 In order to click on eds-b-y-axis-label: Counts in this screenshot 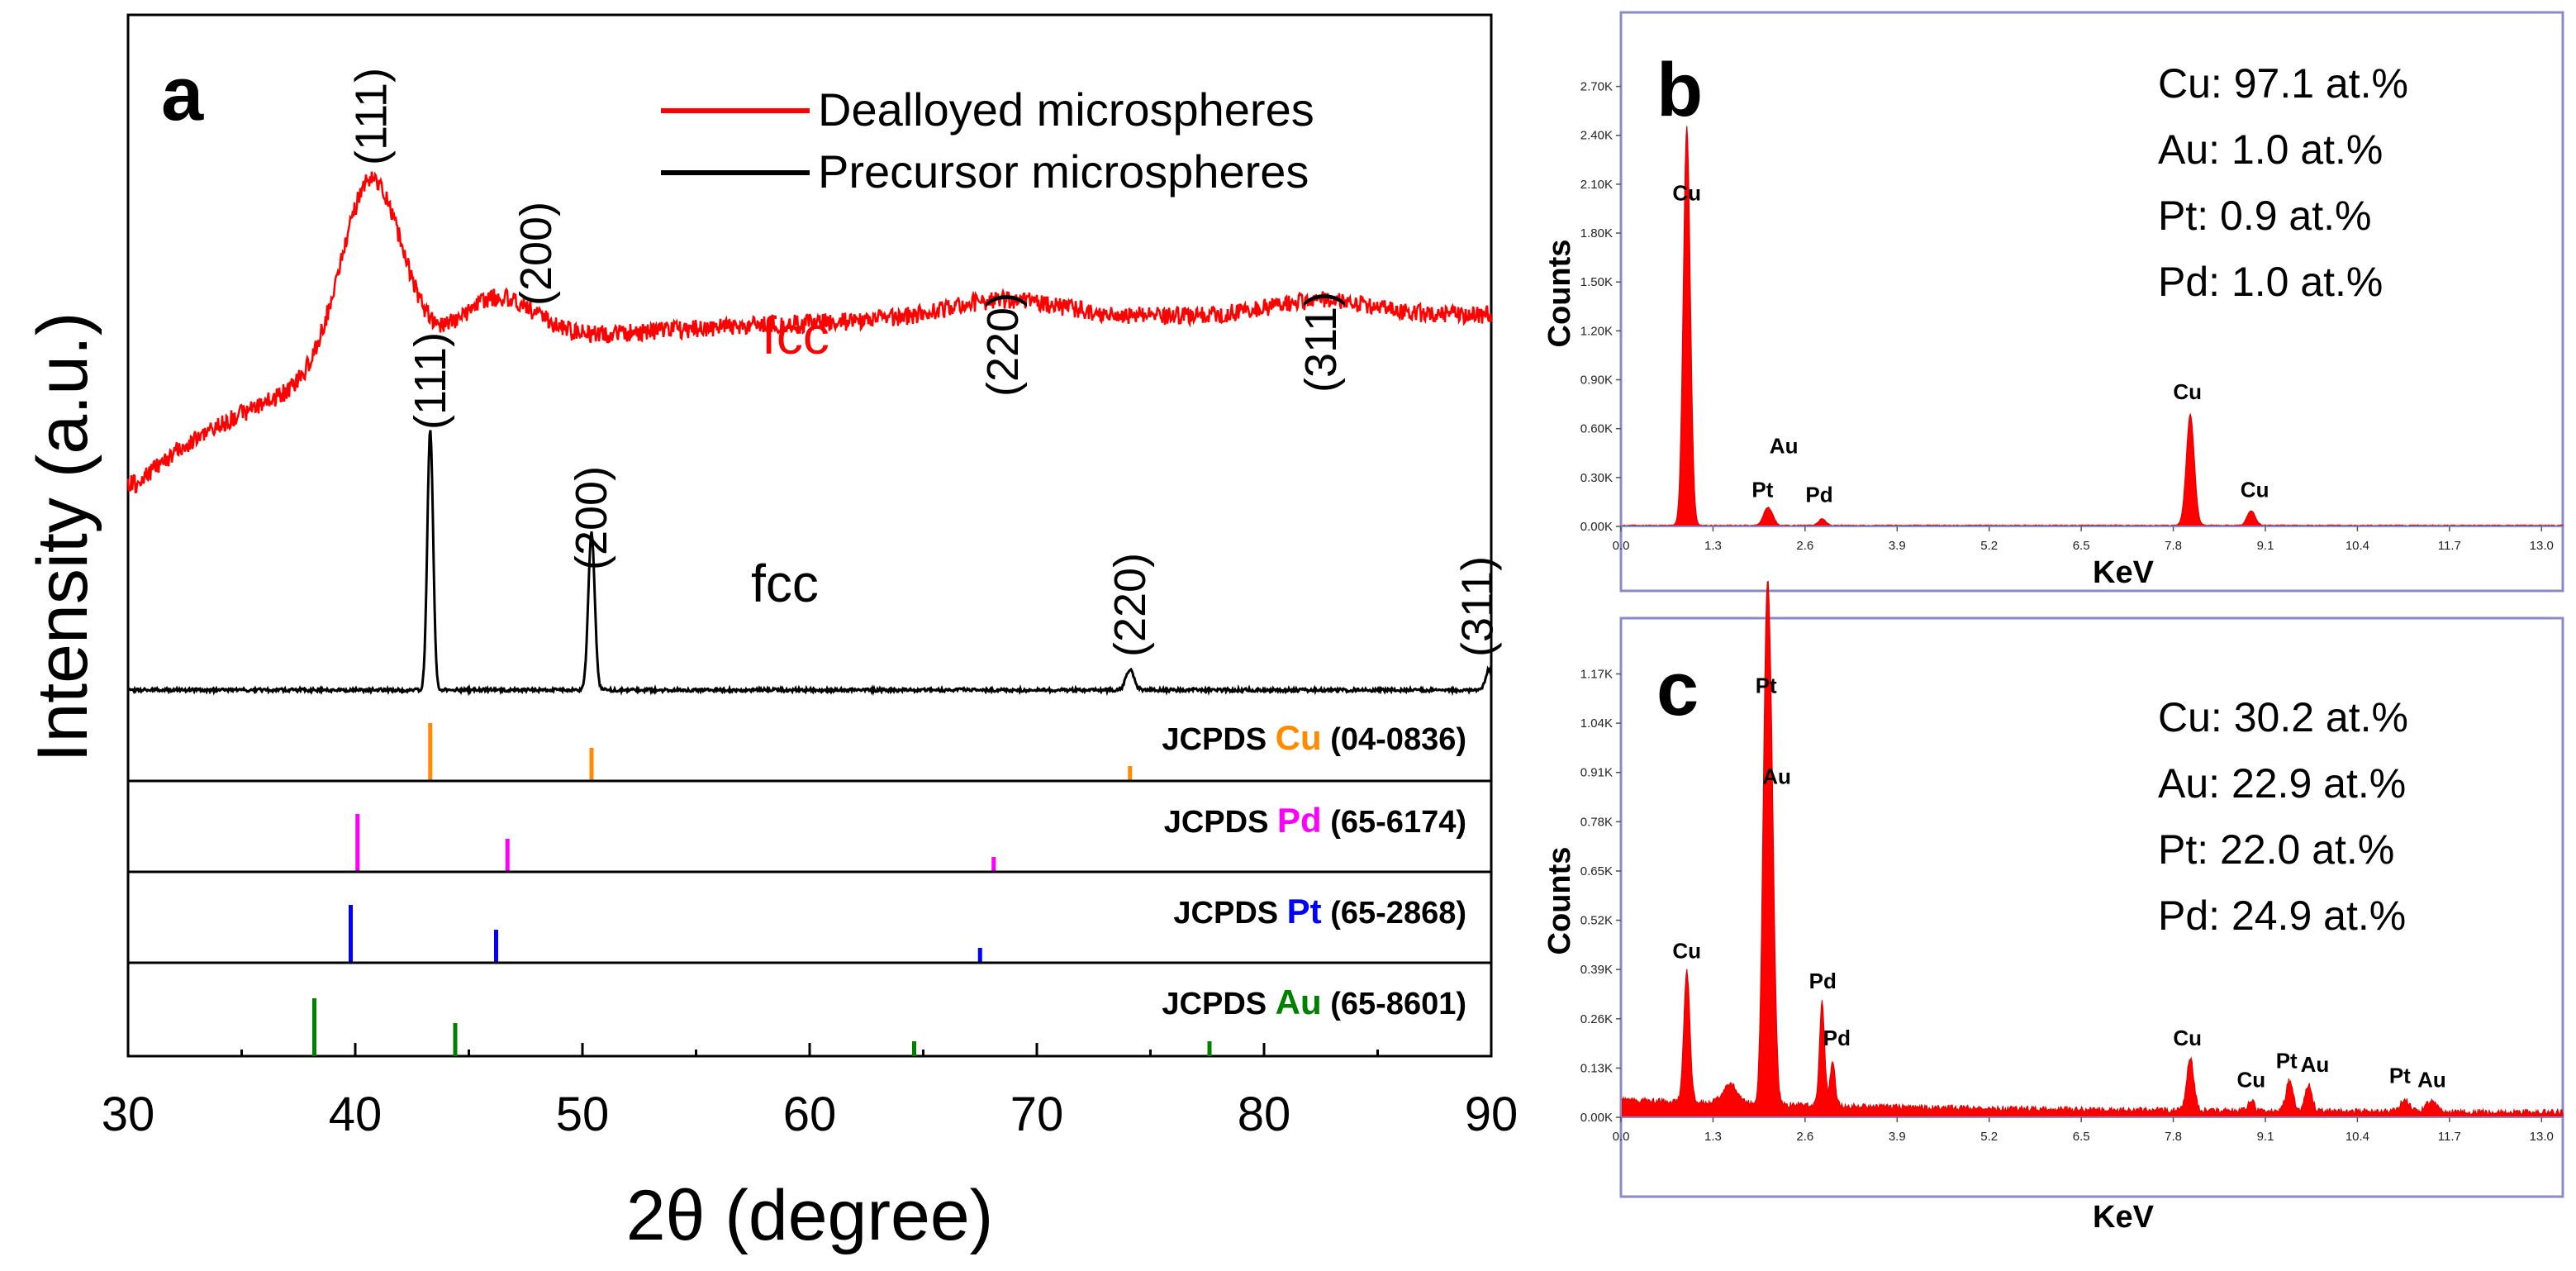, I will do `click(1559, 294)`.